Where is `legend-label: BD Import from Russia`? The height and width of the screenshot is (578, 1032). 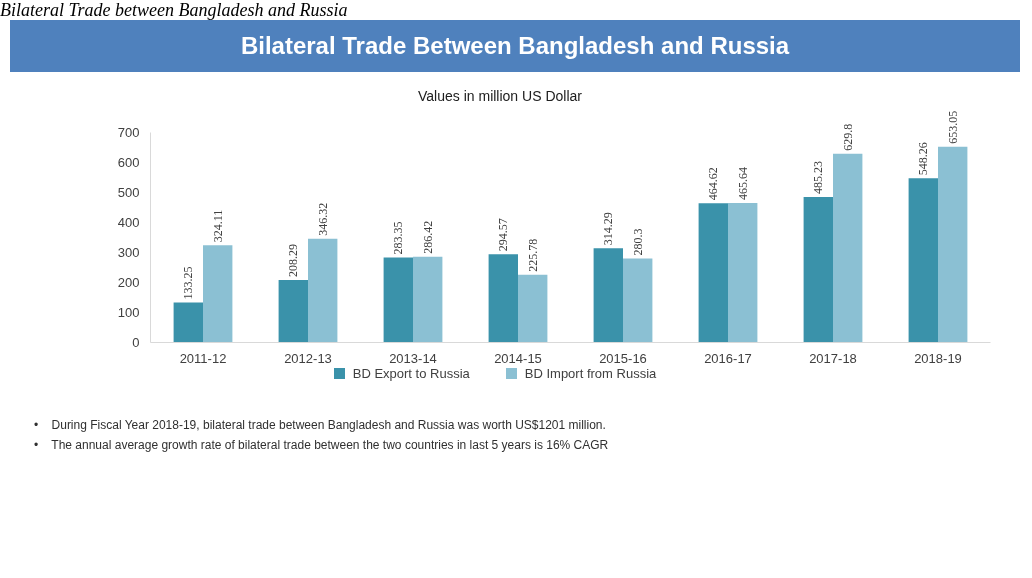 legend-label: BD Import from Russia is located at coordinates (590, 374).